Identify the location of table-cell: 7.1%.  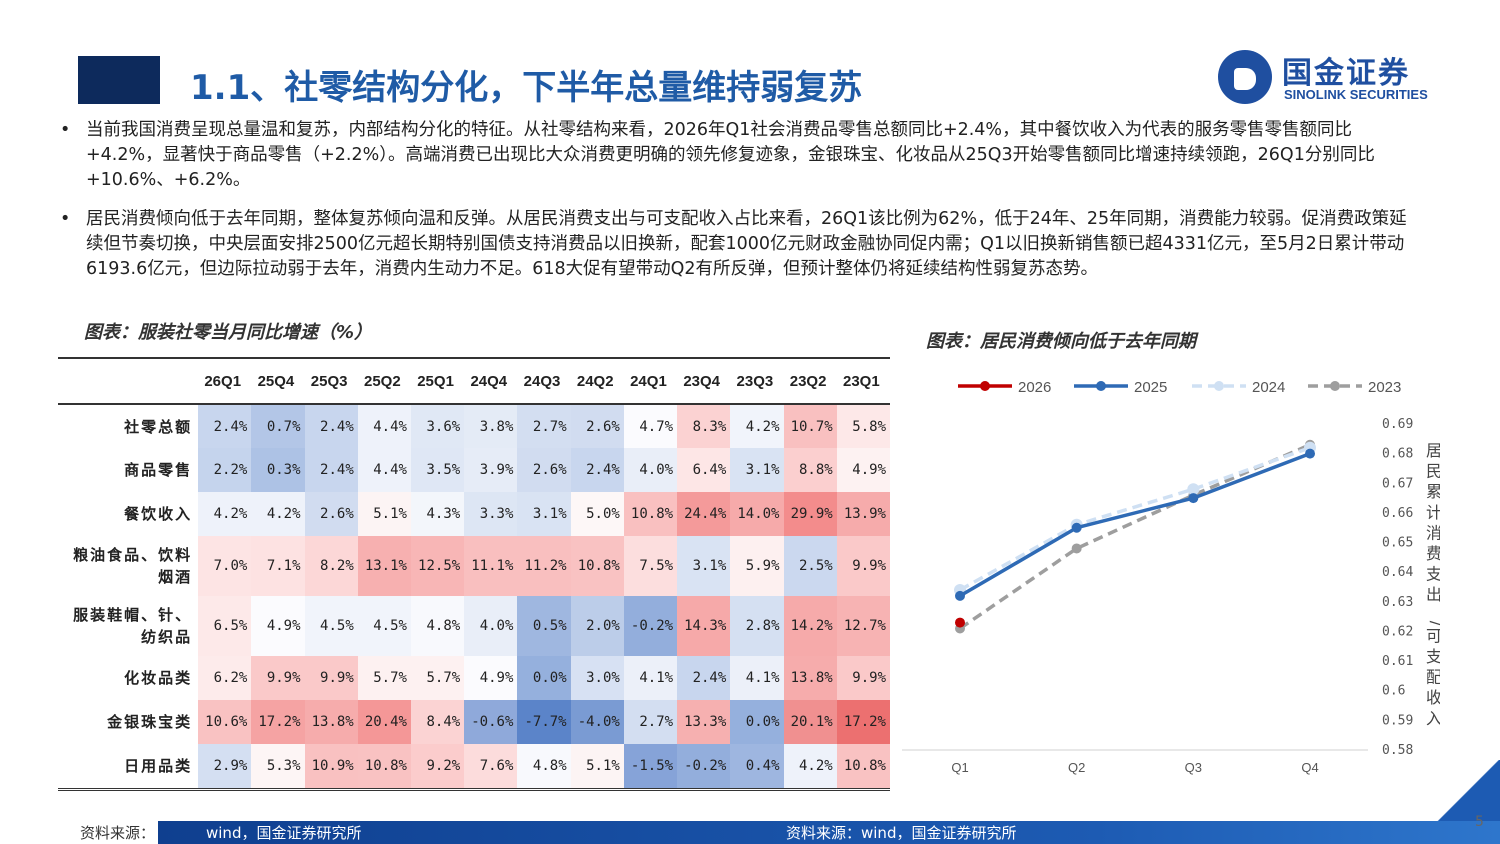
(278, 566).